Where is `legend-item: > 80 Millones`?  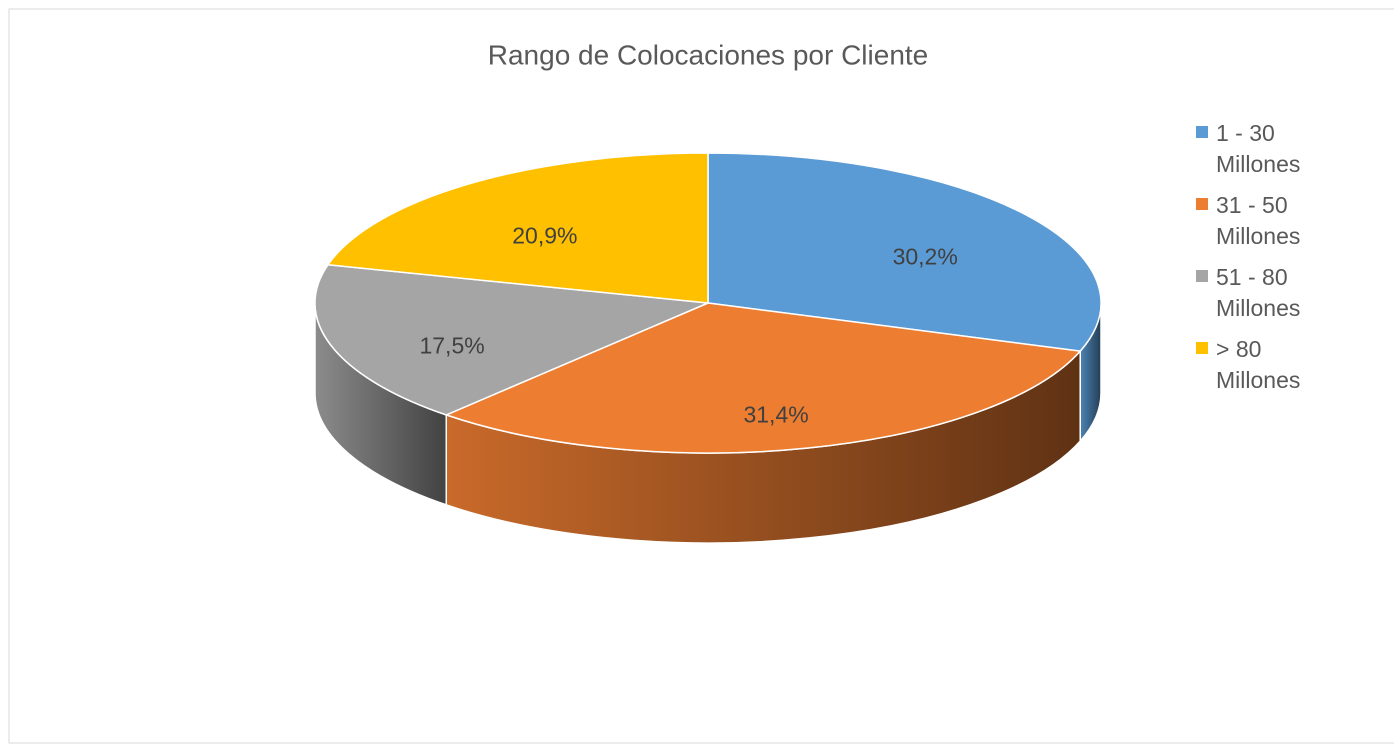
legend-item: > 80 Millones is located at coordinates (1291, 365).